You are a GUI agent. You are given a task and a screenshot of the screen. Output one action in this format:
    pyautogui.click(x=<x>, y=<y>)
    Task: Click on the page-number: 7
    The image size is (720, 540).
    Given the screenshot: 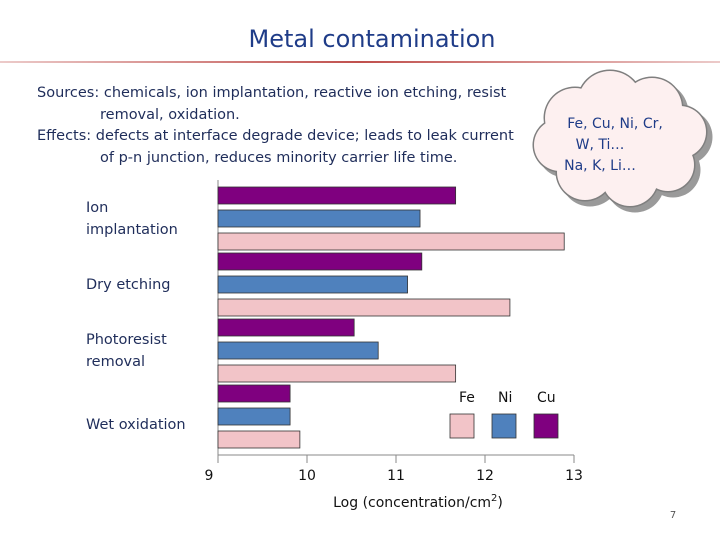 What is the action you would take?
    pyautogui.click(x=673, y=515)
    